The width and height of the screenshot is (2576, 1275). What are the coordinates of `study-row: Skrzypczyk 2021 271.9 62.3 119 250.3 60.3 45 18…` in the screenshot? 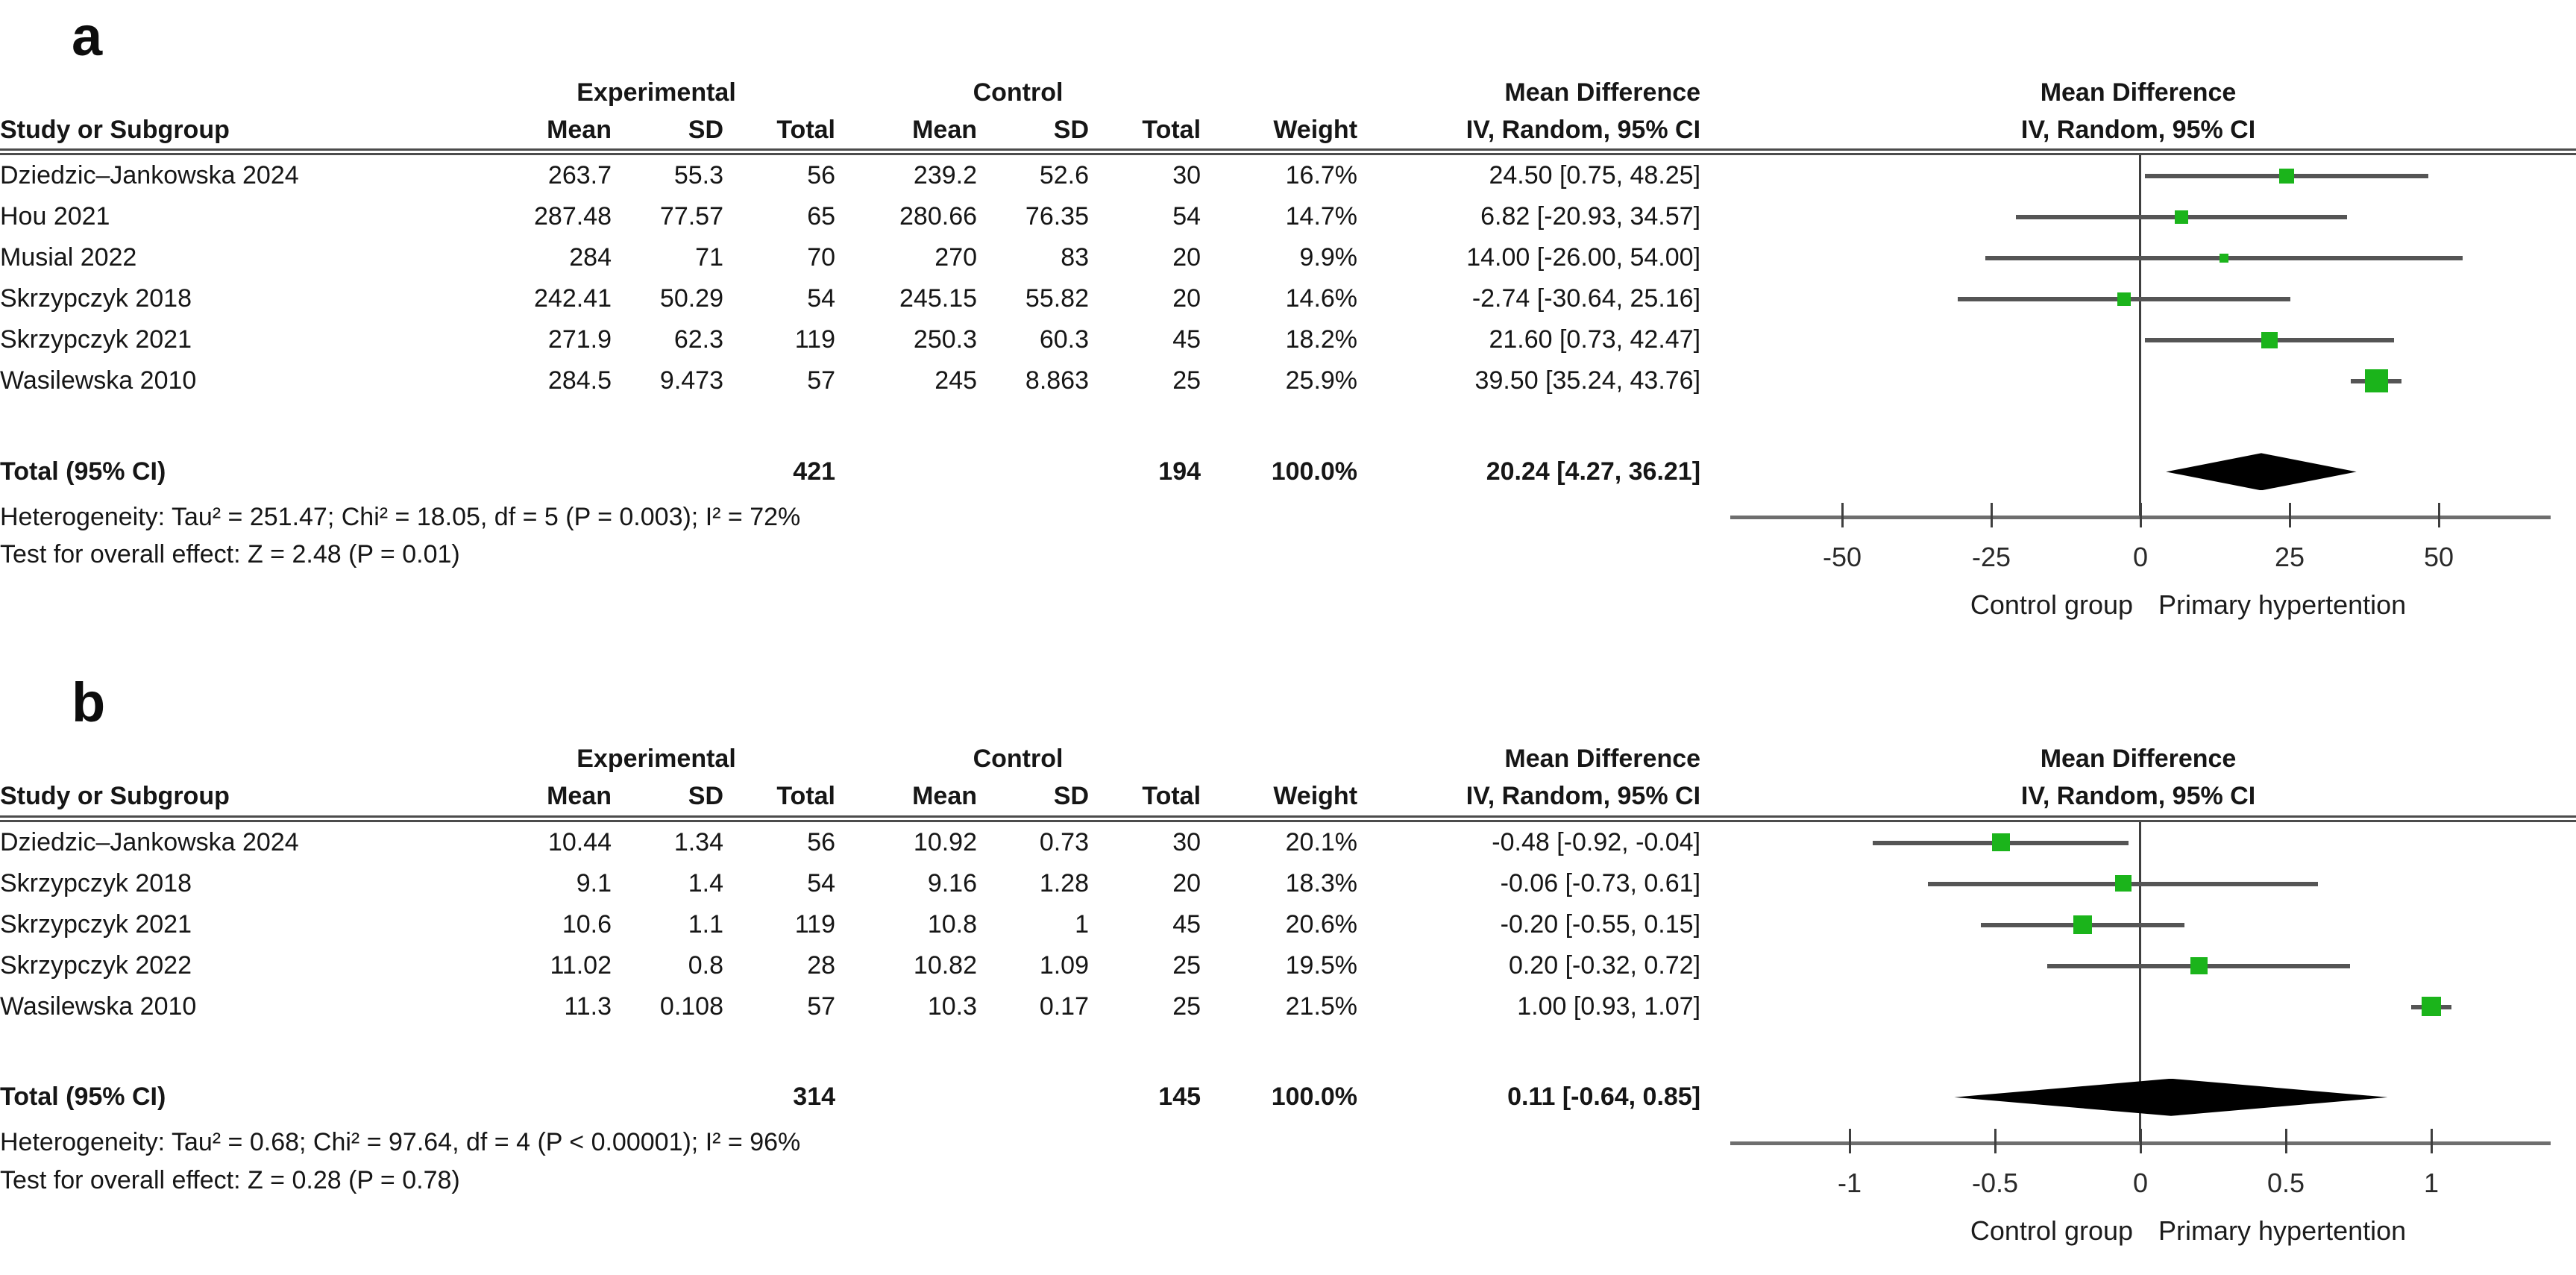 It's located at (1288, 340).